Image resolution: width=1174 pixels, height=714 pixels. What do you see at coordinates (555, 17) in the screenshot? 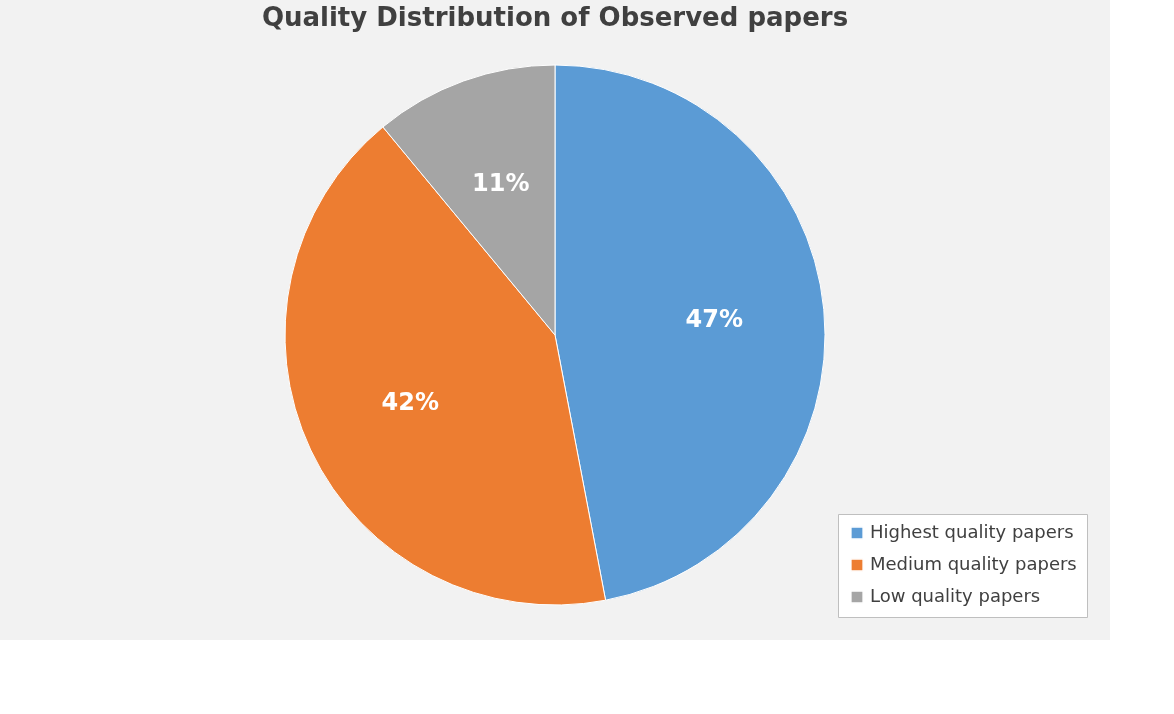
I see `chart-title: Quality Distribution of Observed papers` at bounding box center [555, 17].